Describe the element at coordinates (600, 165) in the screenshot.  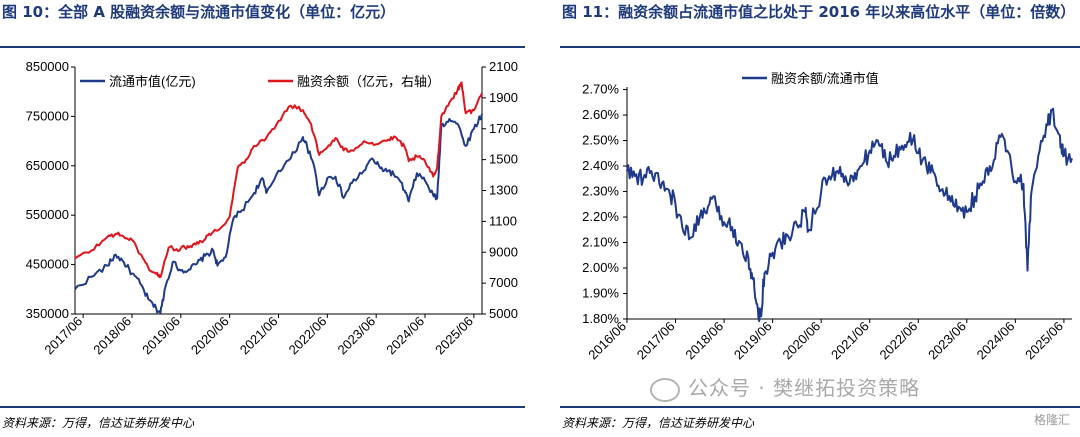
I see `y-tick-label: 2.40%` at that location.